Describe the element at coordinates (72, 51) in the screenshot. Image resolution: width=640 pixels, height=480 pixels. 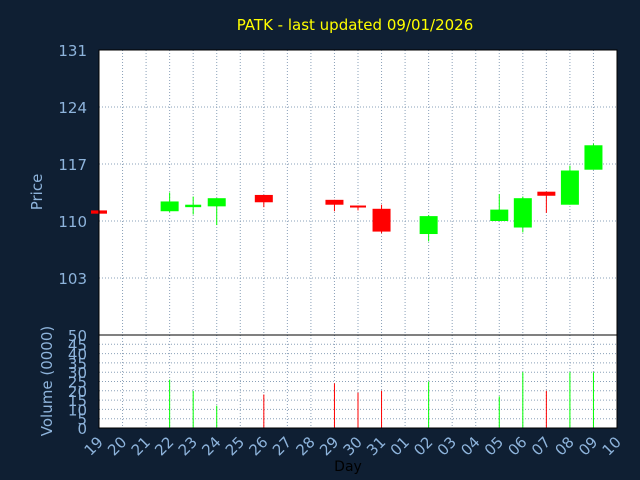
I see `price-tick-label: 131` at that location.